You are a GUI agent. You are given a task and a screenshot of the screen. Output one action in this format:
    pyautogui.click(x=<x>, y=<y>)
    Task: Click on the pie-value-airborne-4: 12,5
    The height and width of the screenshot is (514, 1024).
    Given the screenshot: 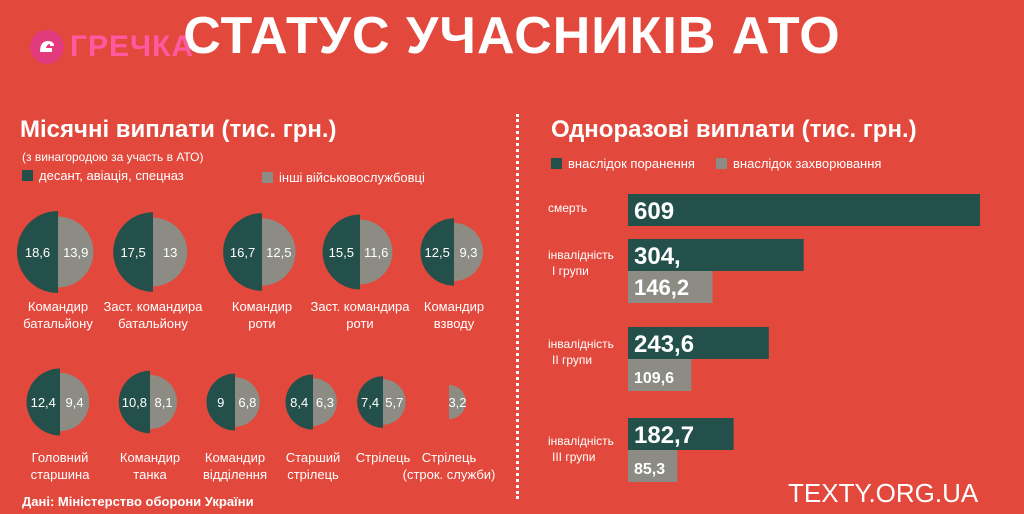 What is the action you would take?
    pyautogui.click(x=437, y=252)
    